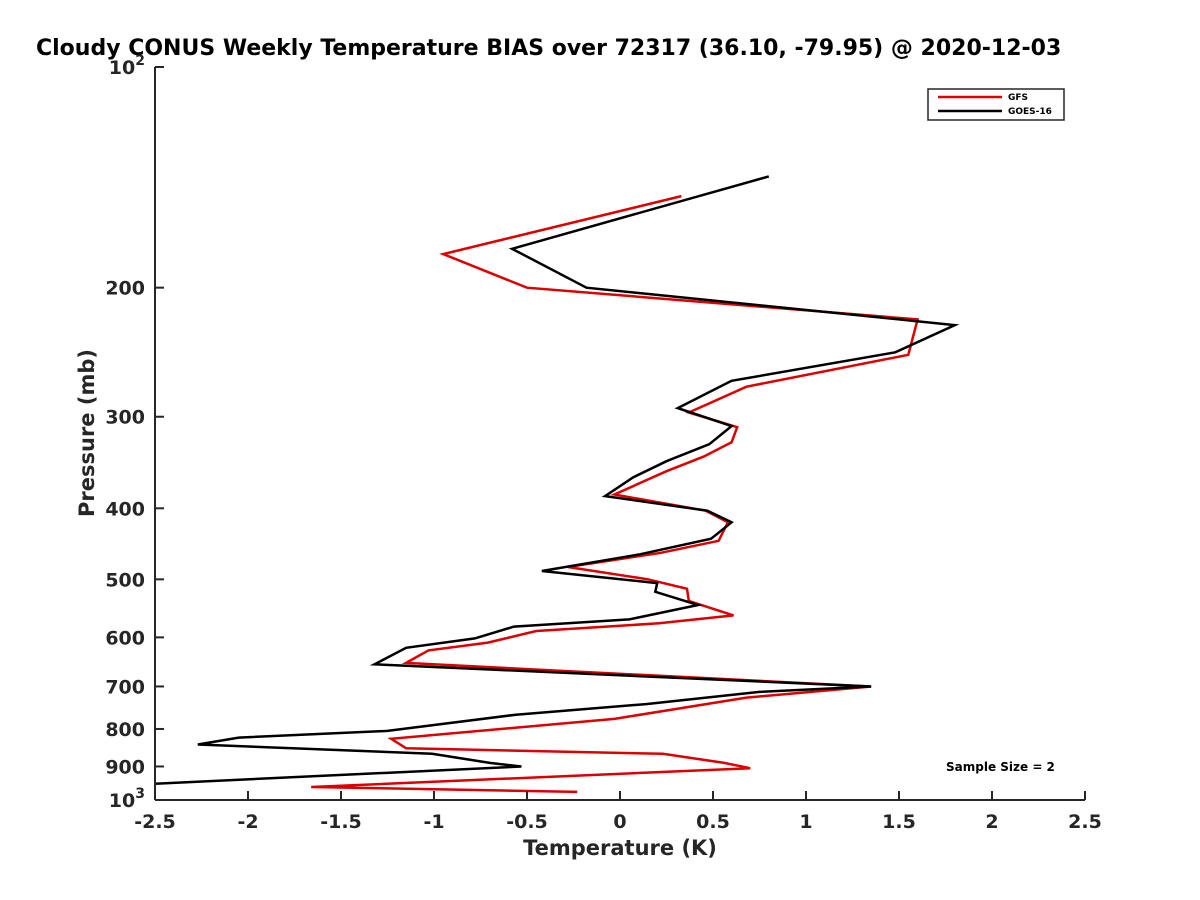 The image size is (1200, 900). What do you see at coordinates (125, 687) in the screenshot?
I see `y-tick-label: 700` at bounding box center [125, 687].